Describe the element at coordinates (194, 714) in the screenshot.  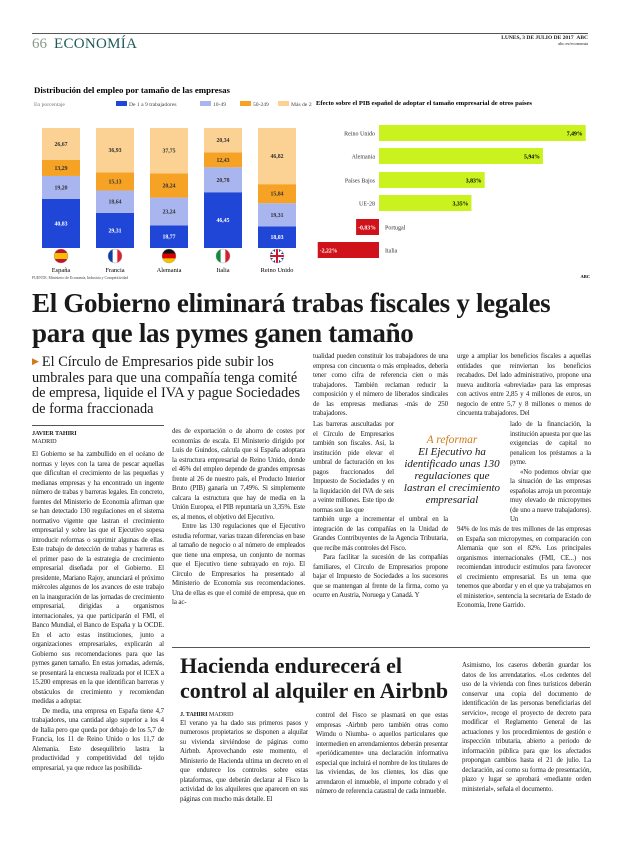
I see `author: J. TAHIRI` at that location.